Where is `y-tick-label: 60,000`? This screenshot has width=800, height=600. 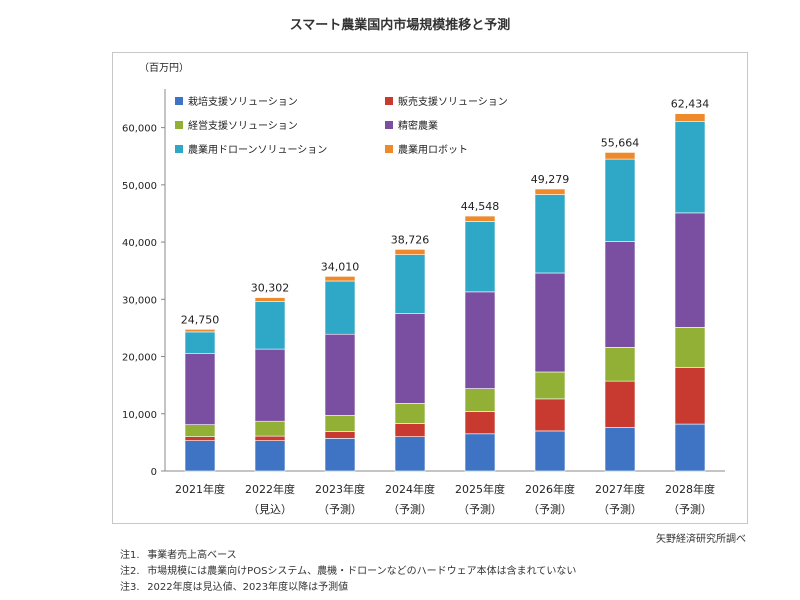
y-tick-label: 60,000 is located at coordinates (139, 129).